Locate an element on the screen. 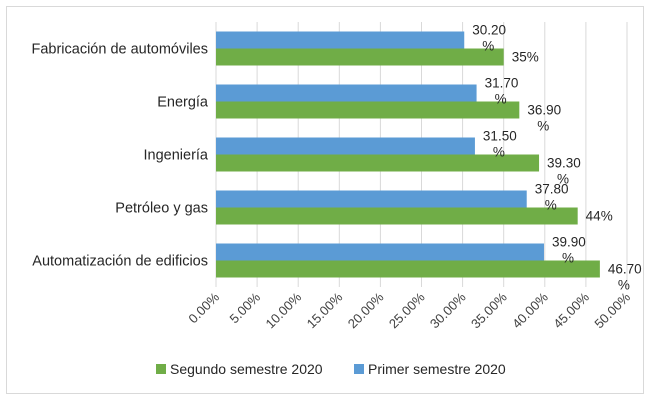 Image resolution: width=651 pixels, height=402 pixels. data-label: 39.30 is located at coordinates (564, 163).